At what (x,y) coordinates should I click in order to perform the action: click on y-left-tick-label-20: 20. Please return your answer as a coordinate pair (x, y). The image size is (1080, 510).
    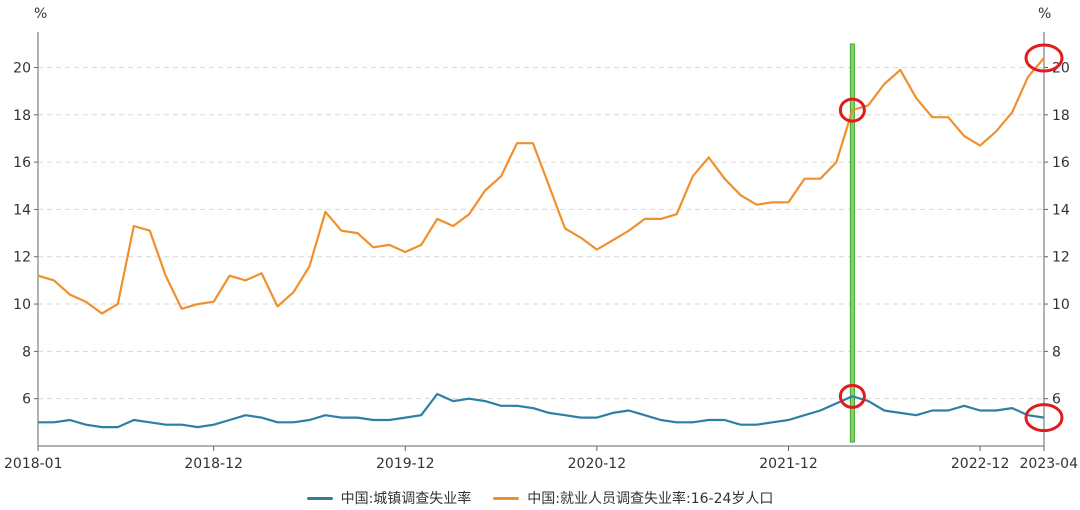
    Looking at the image, I should click on (22, 68).